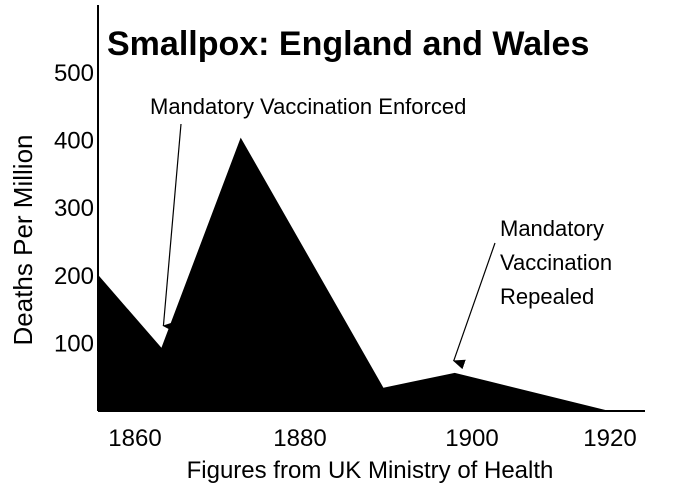  I want to click on annotation-repealed-text: Repealed, so click(547, 296).